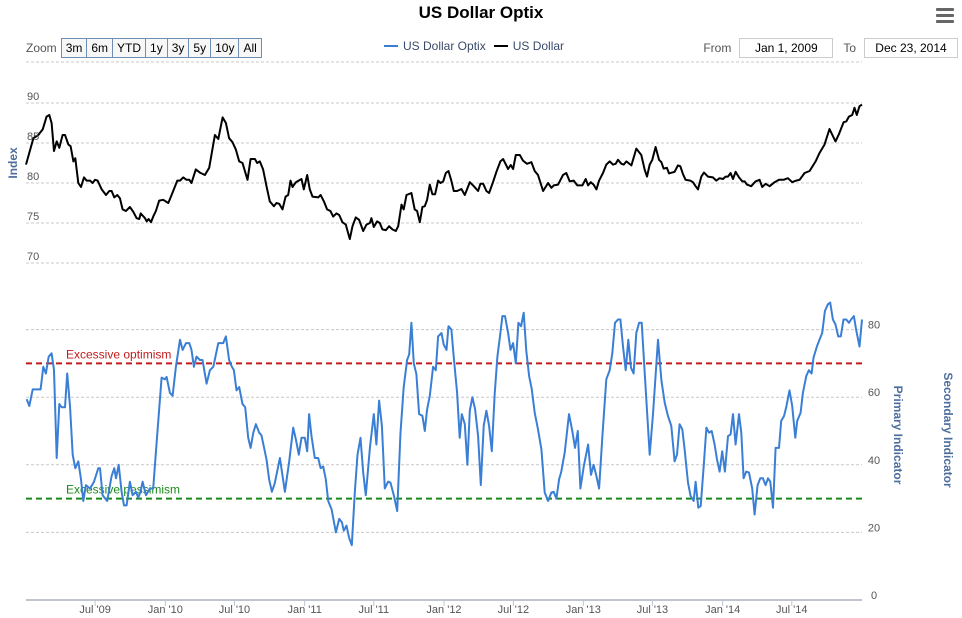  I want to click on x-tick-label: Jan '12, so click(443, 610).